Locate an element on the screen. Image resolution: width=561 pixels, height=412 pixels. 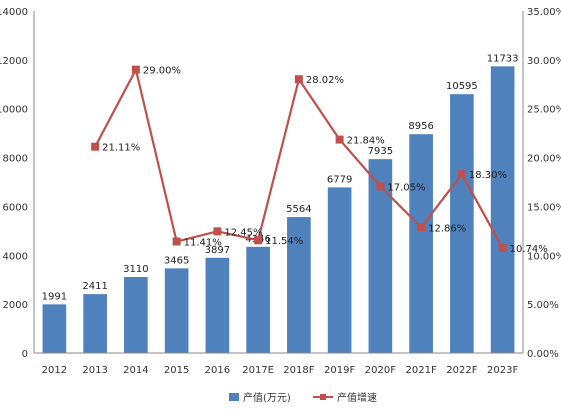
line-value-label: 12.45% is located at coordinates (243, 232).